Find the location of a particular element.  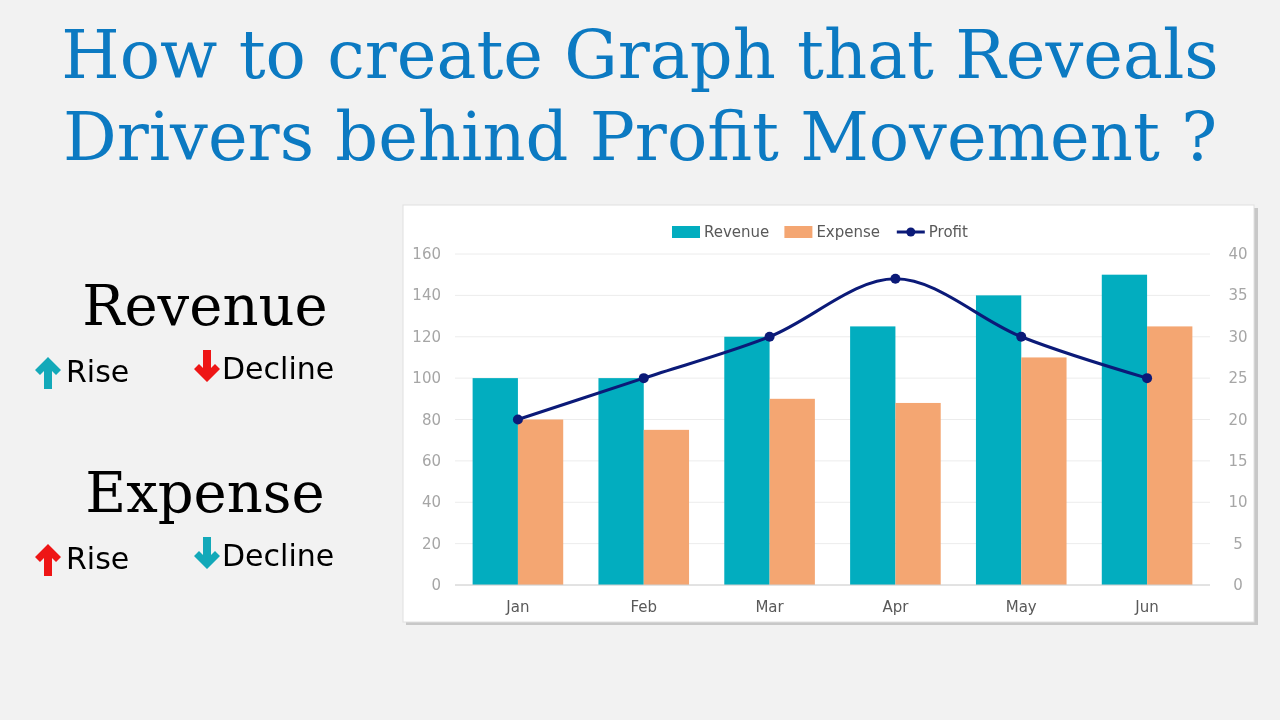

y2-tick-label: 40 is located at coordinates (1238, 254).